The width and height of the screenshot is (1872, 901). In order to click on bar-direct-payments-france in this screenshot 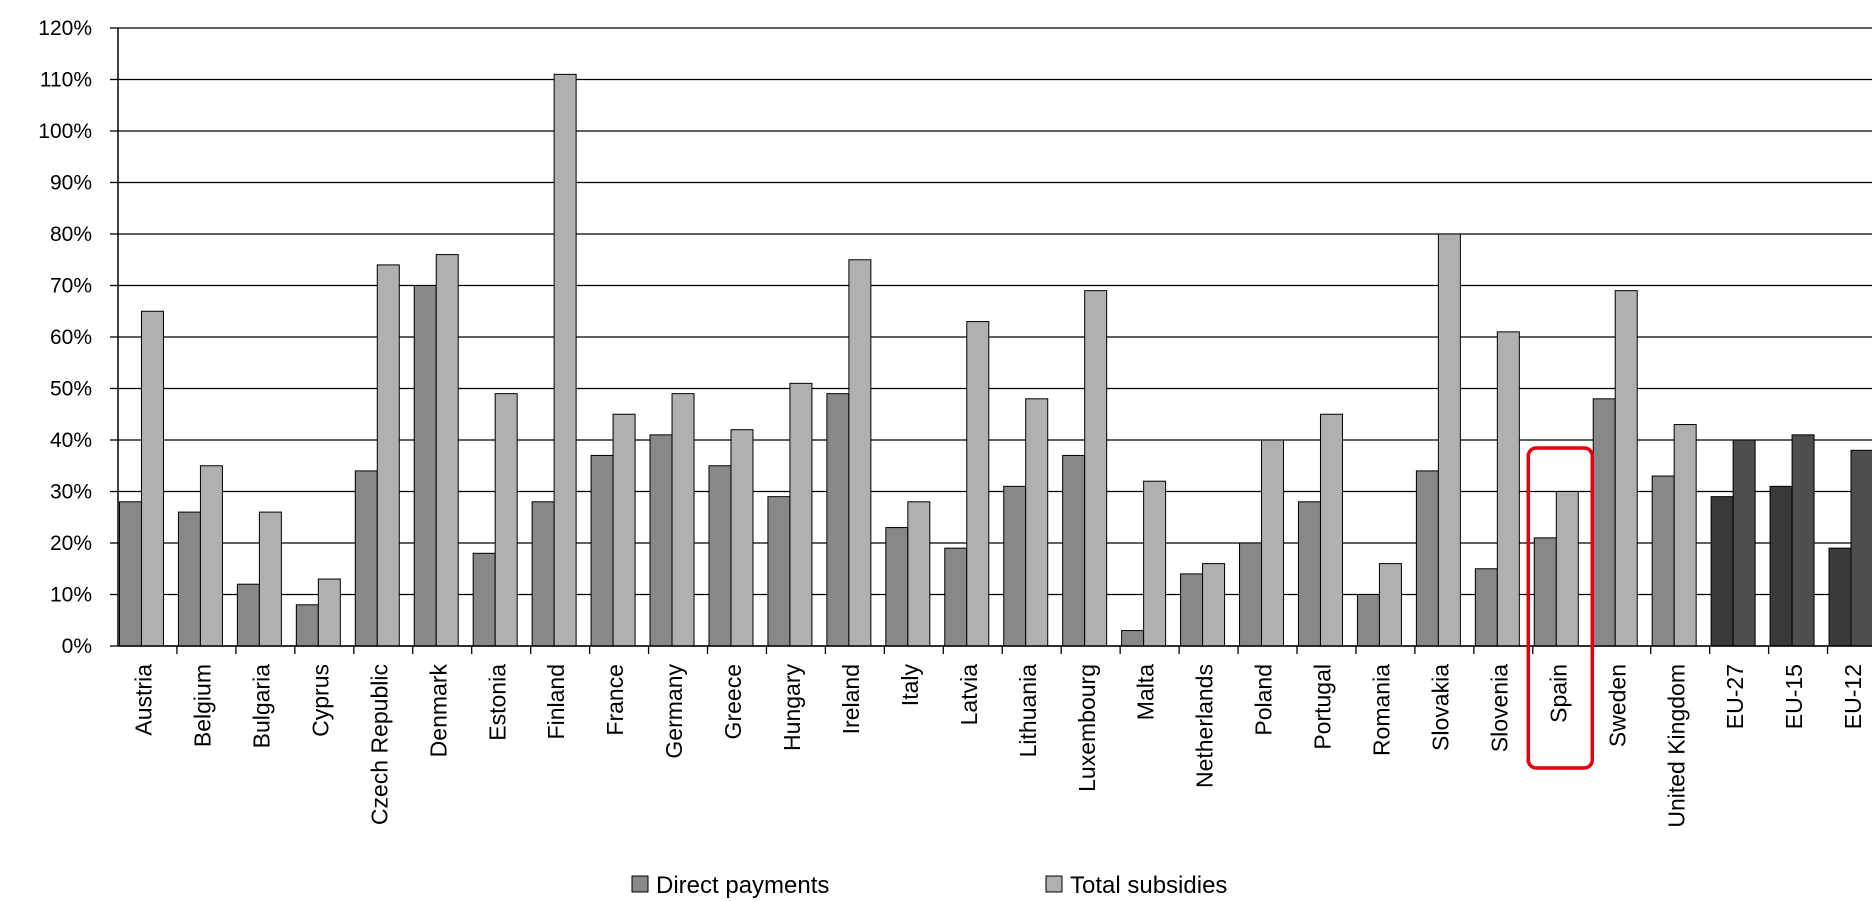, I will do `click(602, 550)`.